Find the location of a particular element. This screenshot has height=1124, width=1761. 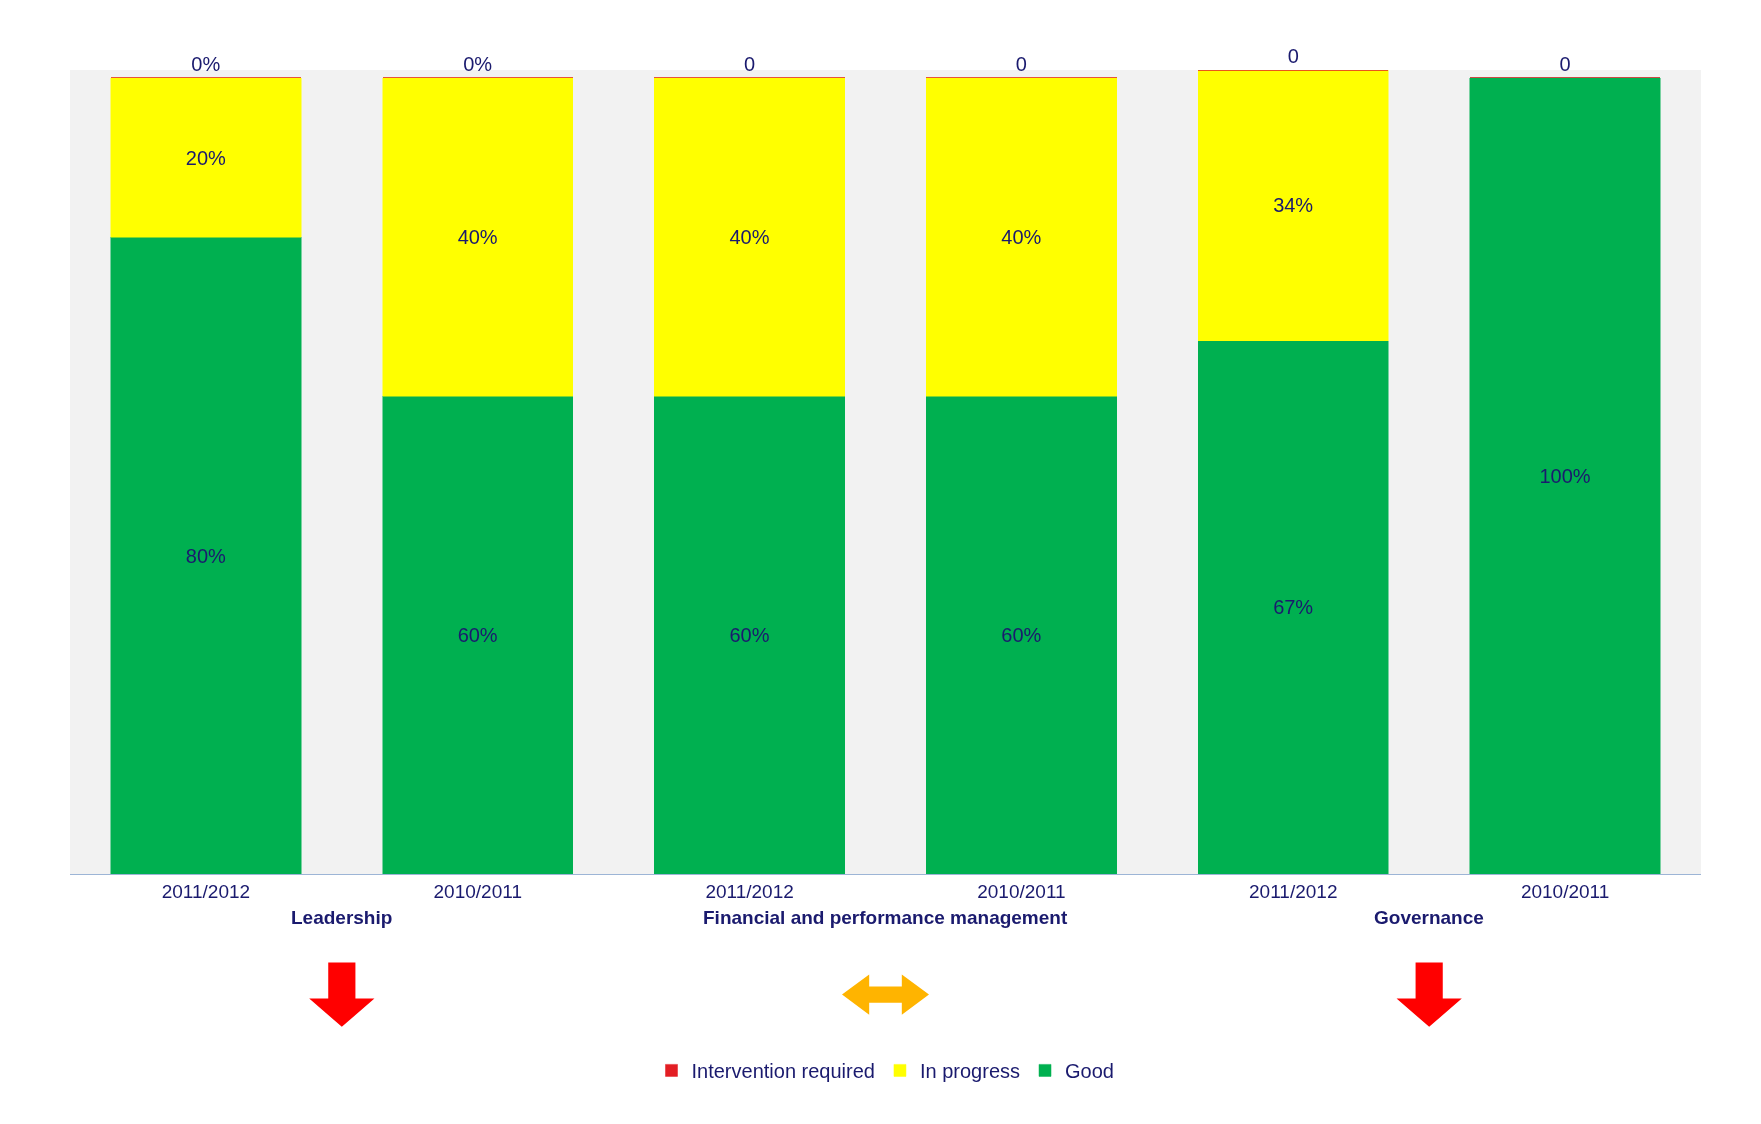

legend-label: In progress is located at coordinates (970, 1071).